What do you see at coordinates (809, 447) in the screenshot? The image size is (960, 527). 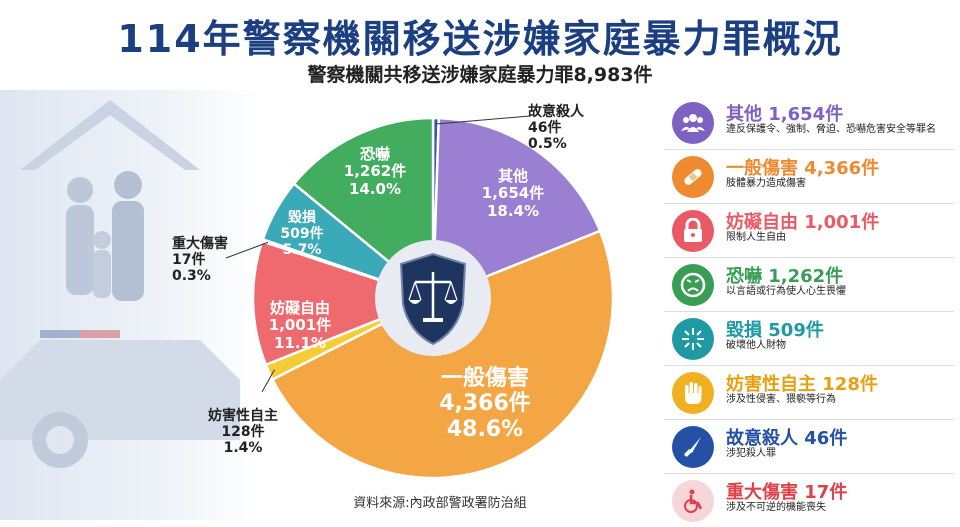 I see `legend-row-murder: 故意殺人 46件 涉犯殺人罪` at bounding box center [809, 447].